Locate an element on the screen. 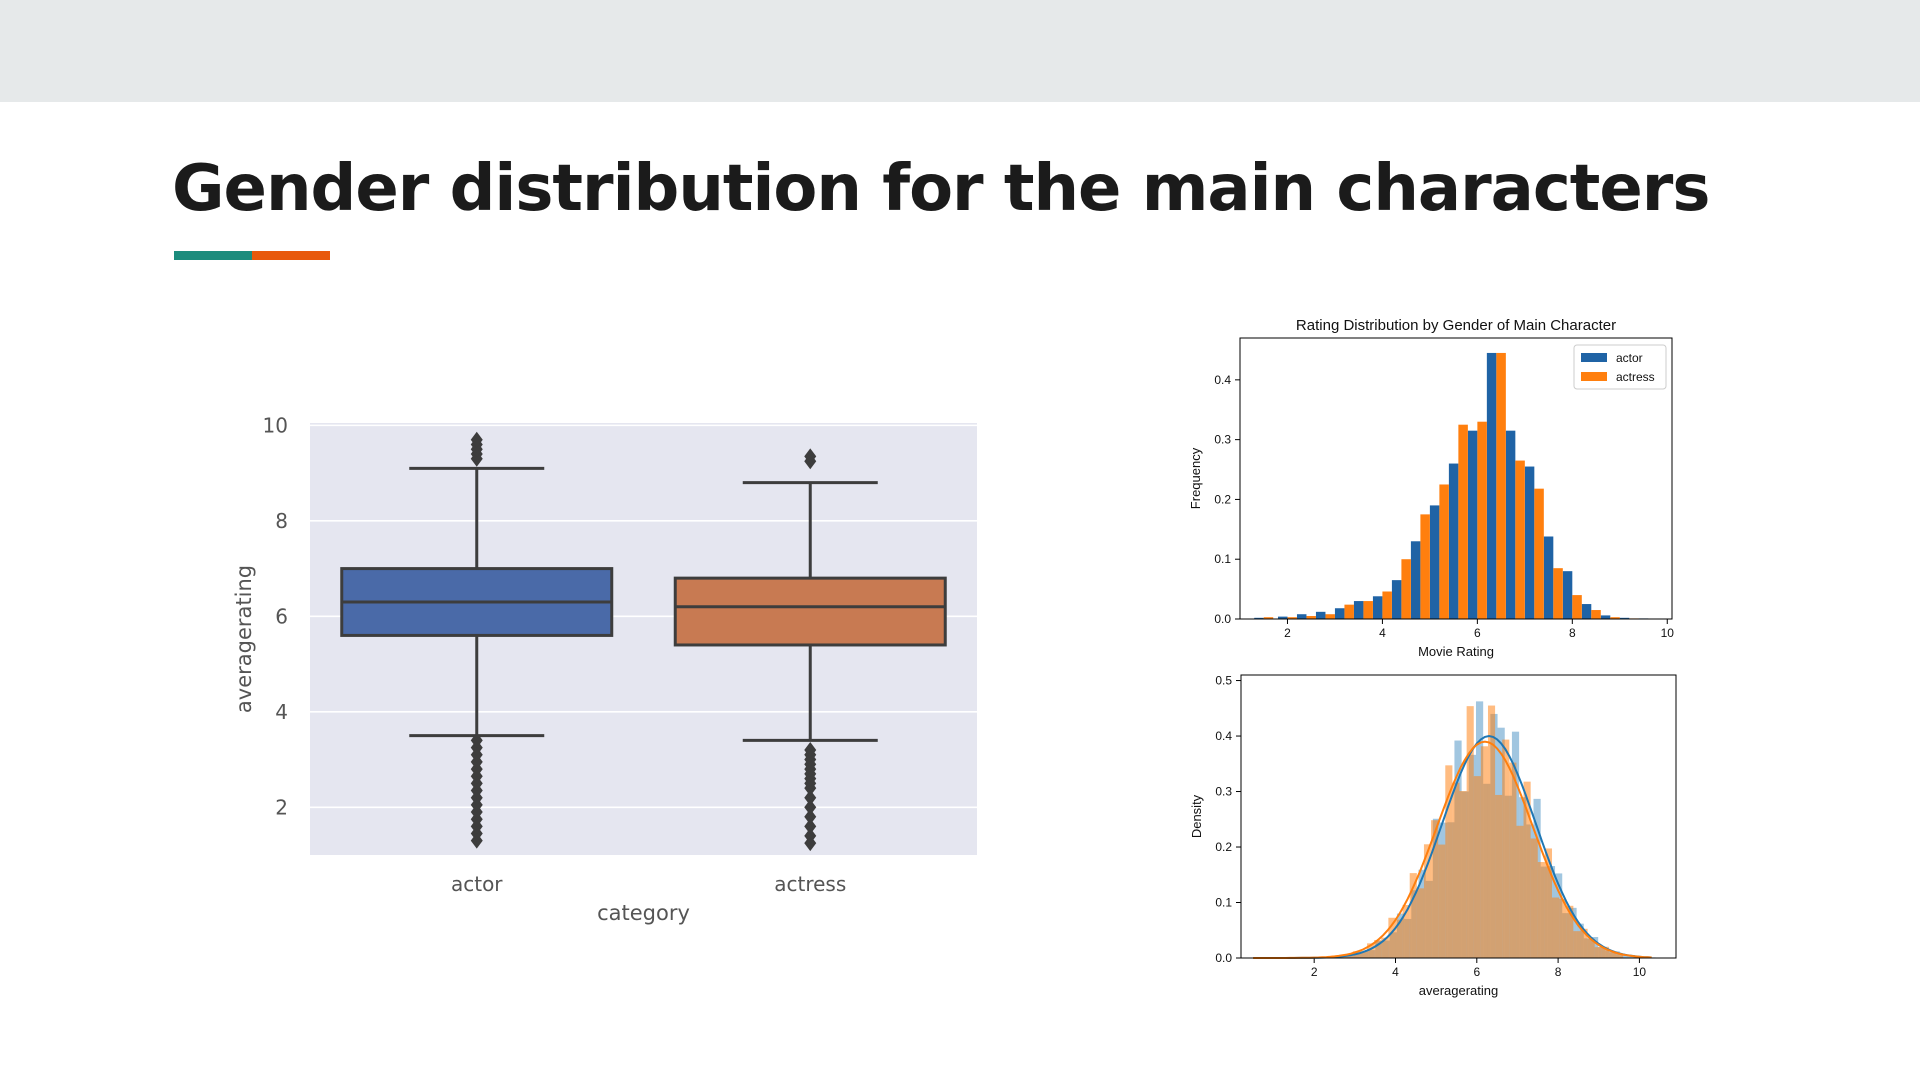 Image resolution: width=1920 pixels, height=1080 pixels. box-actress is located at coordinates (810, 611).